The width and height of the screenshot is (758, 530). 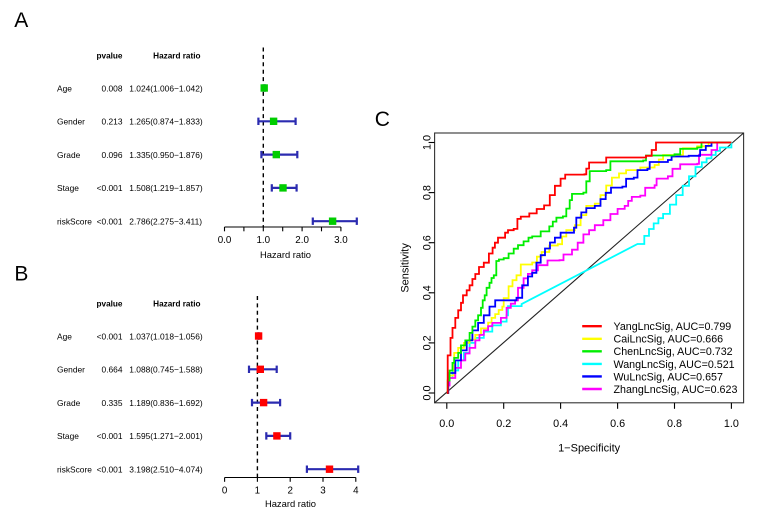 What do you see at coordinates (166, 470) in the screenshot?
I see `svg-text: 3.198(2.510−4.074)` at bounding box center [166, 470].